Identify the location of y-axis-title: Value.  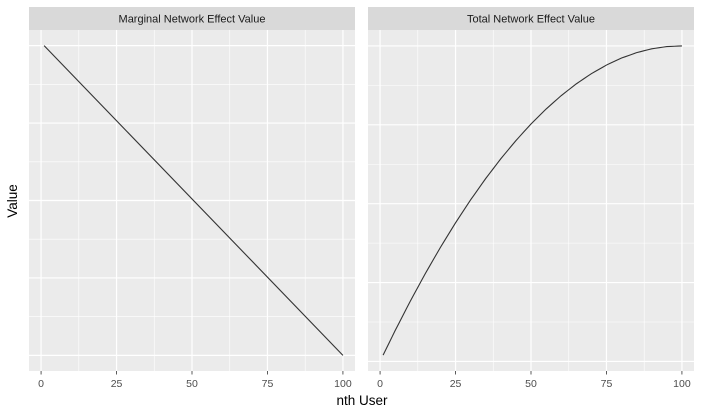
(12, 201).